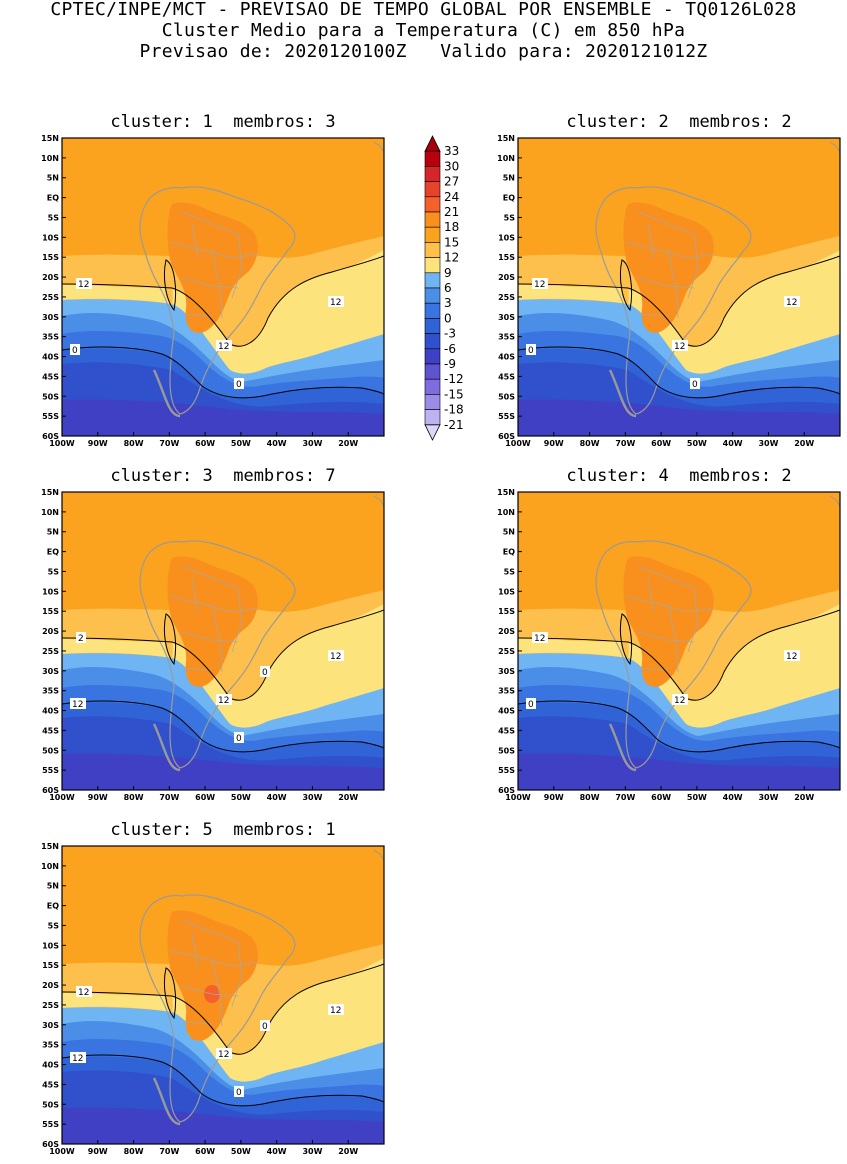  Describe the element at coordinates (451, 197) in the screenshot. I see `colorbar-label: 24` at that location.